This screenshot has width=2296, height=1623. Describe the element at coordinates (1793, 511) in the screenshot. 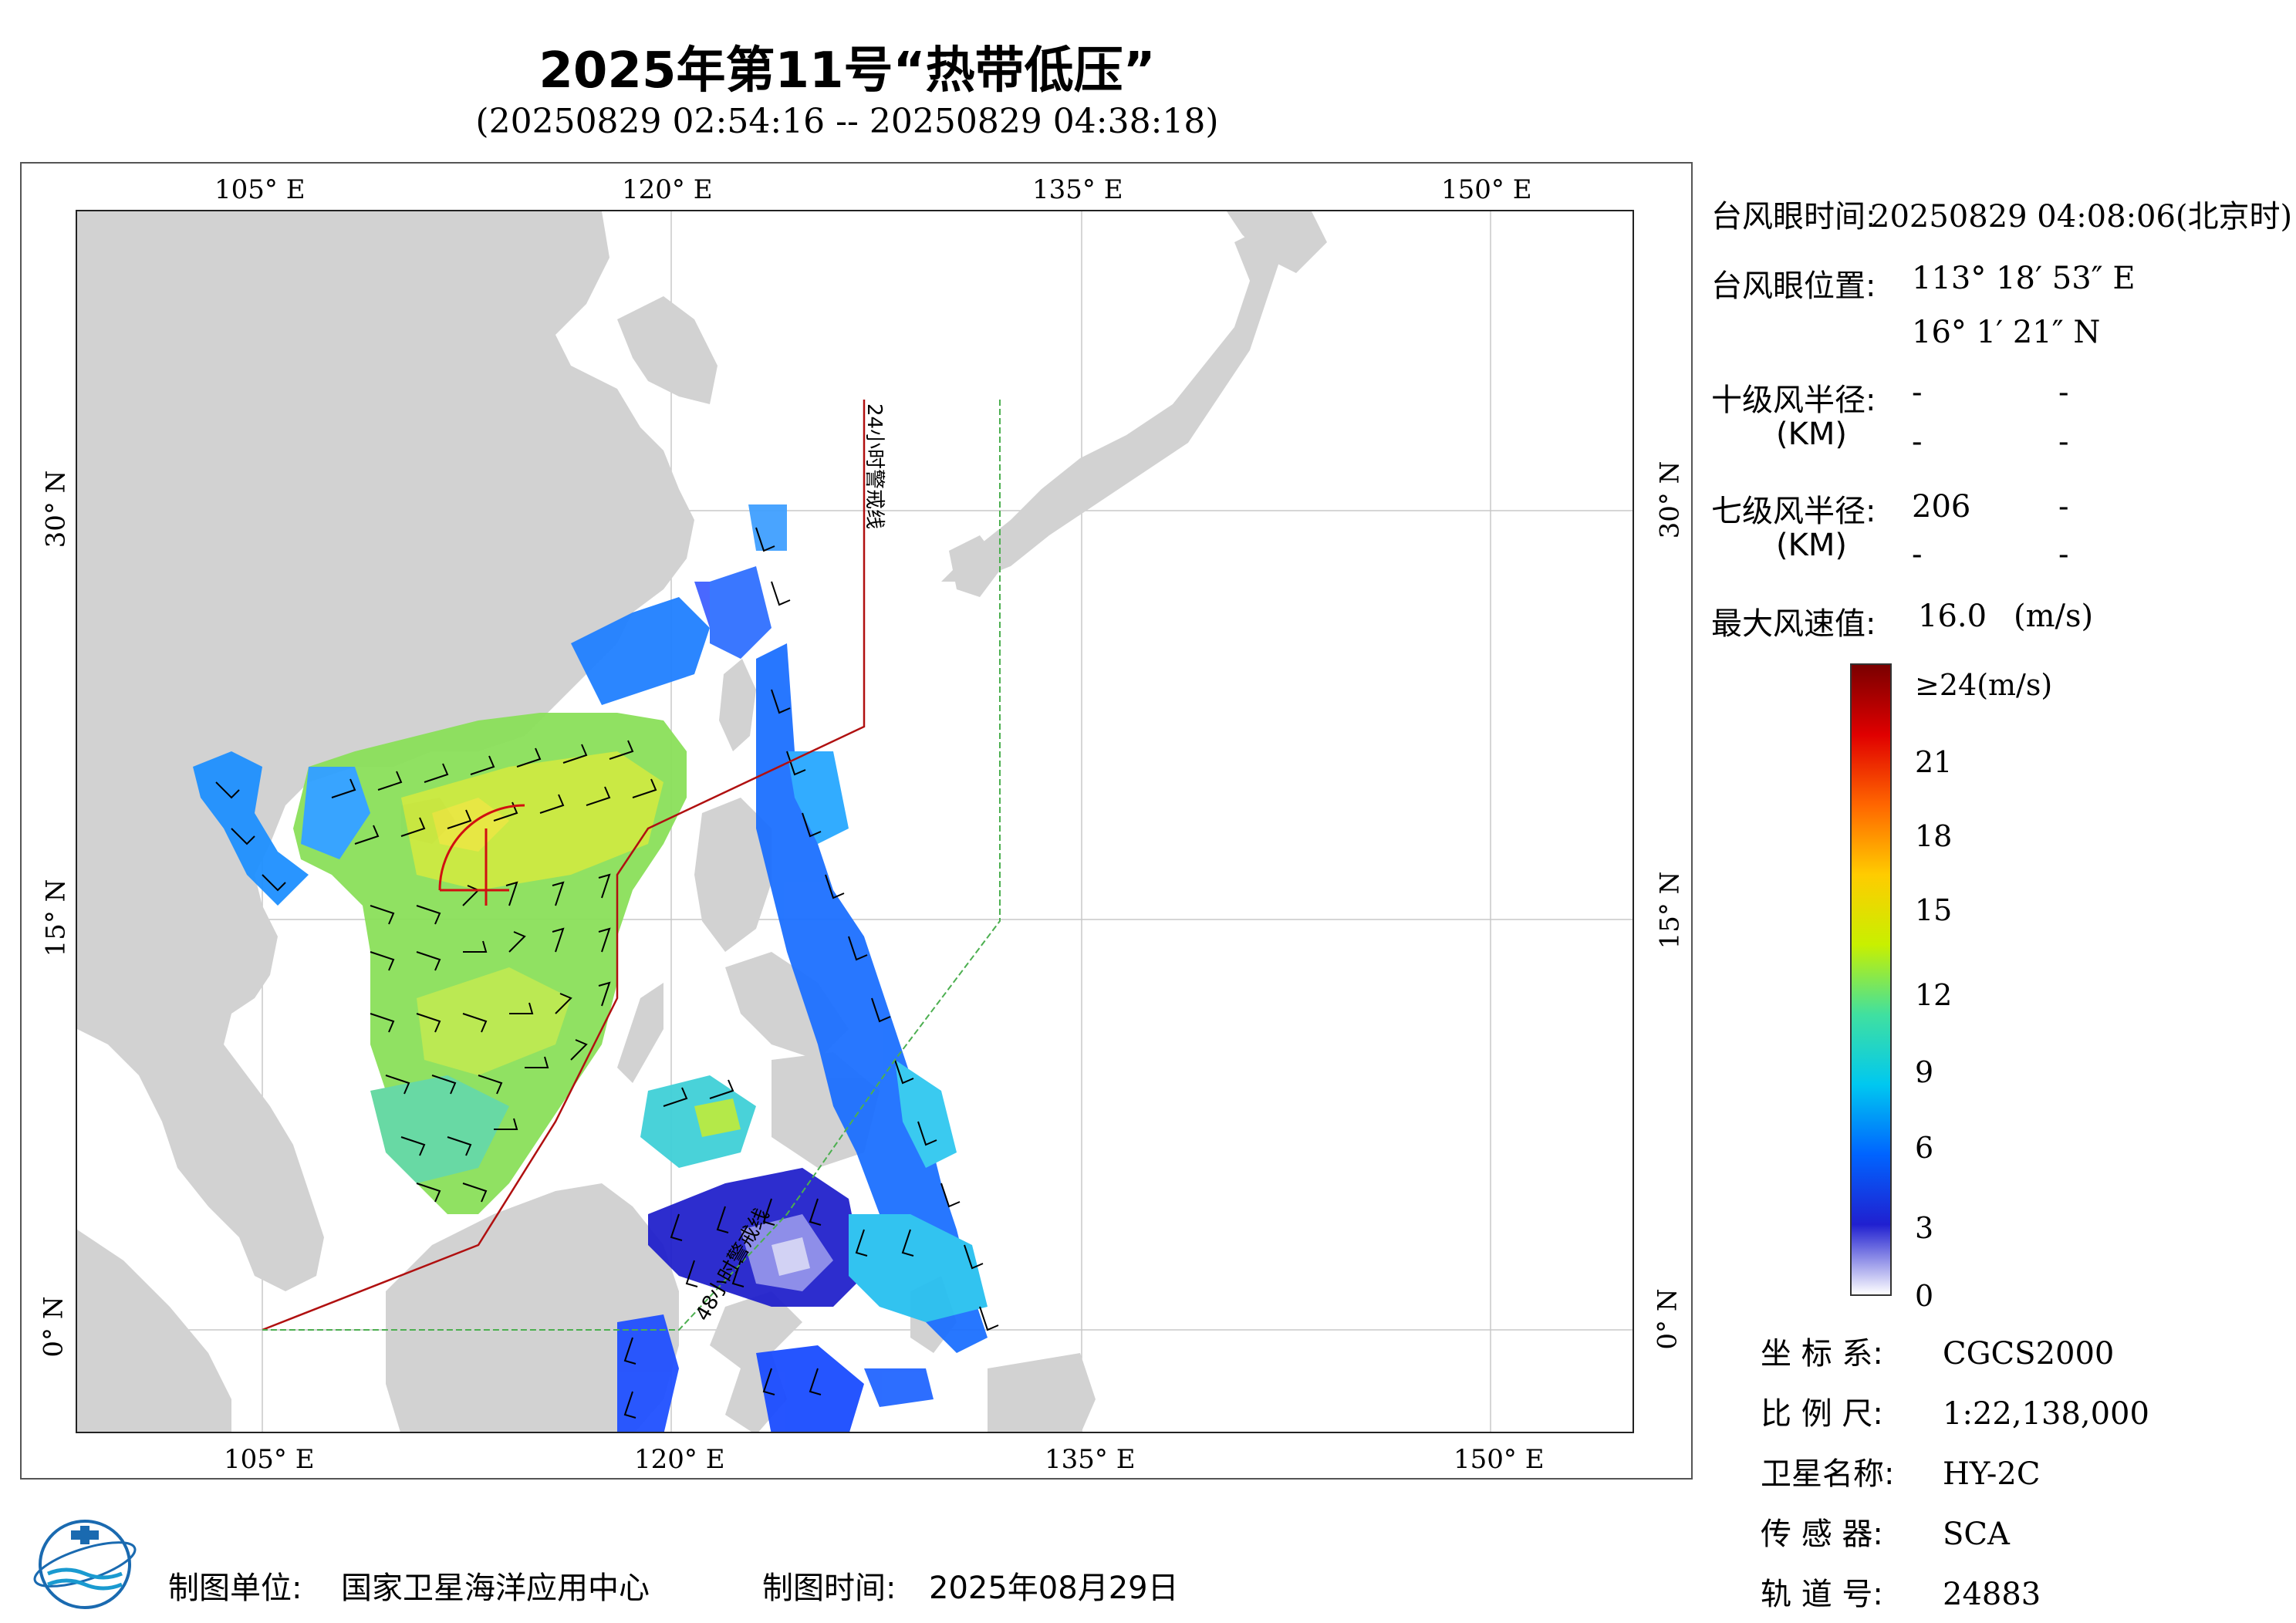

I see `r7-label: 七级风半径:` at that location.